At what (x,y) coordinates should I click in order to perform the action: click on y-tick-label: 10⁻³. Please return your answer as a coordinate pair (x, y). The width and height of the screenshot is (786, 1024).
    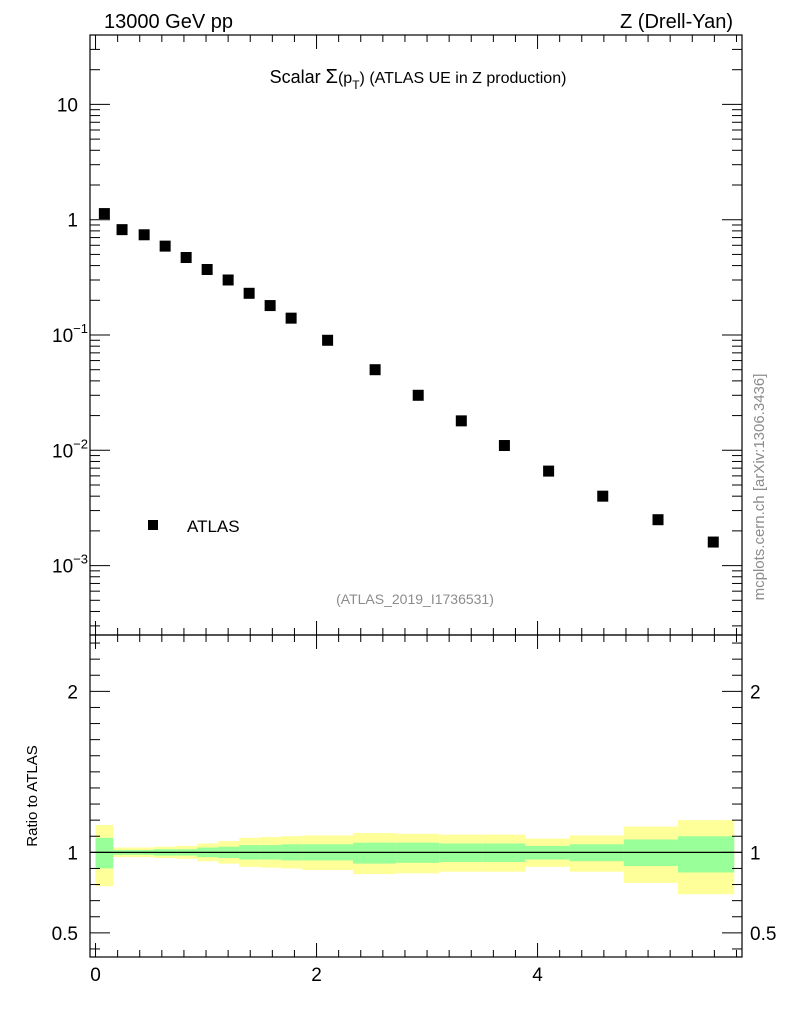
    Looking at the image, I should click on (70, 565).